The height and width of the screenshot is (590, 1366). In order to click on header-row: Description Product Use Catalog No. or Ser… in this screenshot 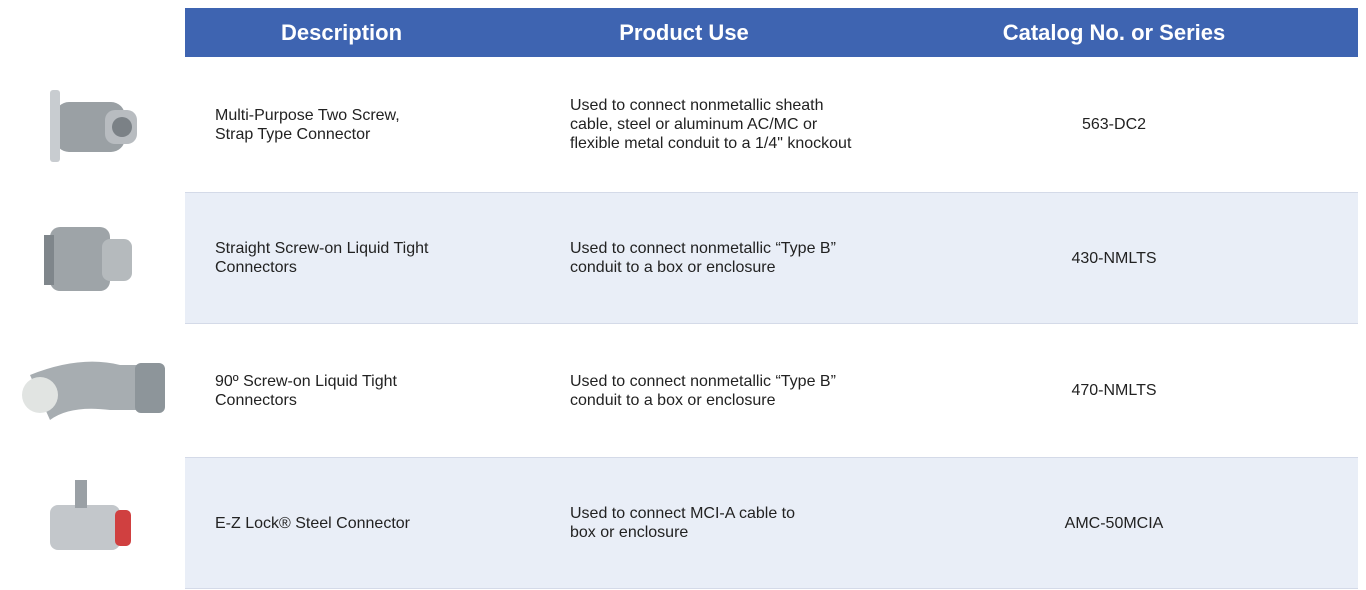, I will do `click(771, 32)`.